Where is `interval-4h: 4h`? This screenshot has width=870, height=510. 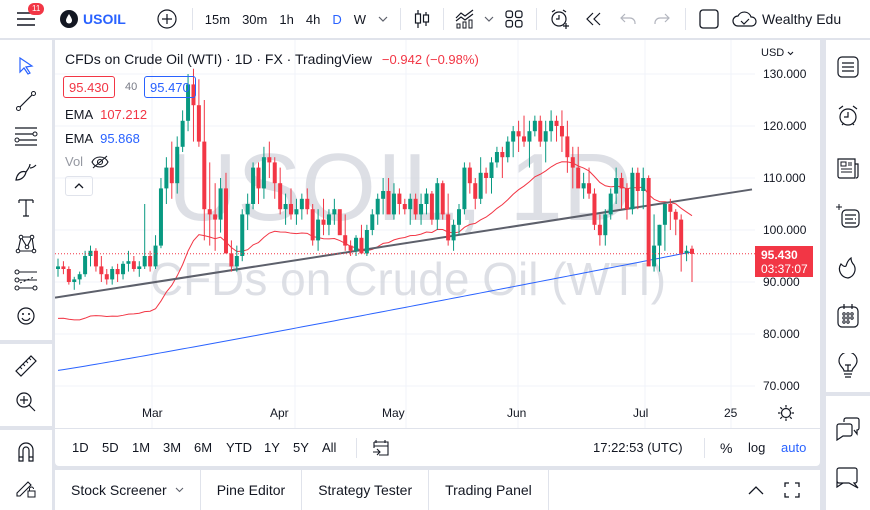 interval-4h: 4h is located at coordinates (313, 19).